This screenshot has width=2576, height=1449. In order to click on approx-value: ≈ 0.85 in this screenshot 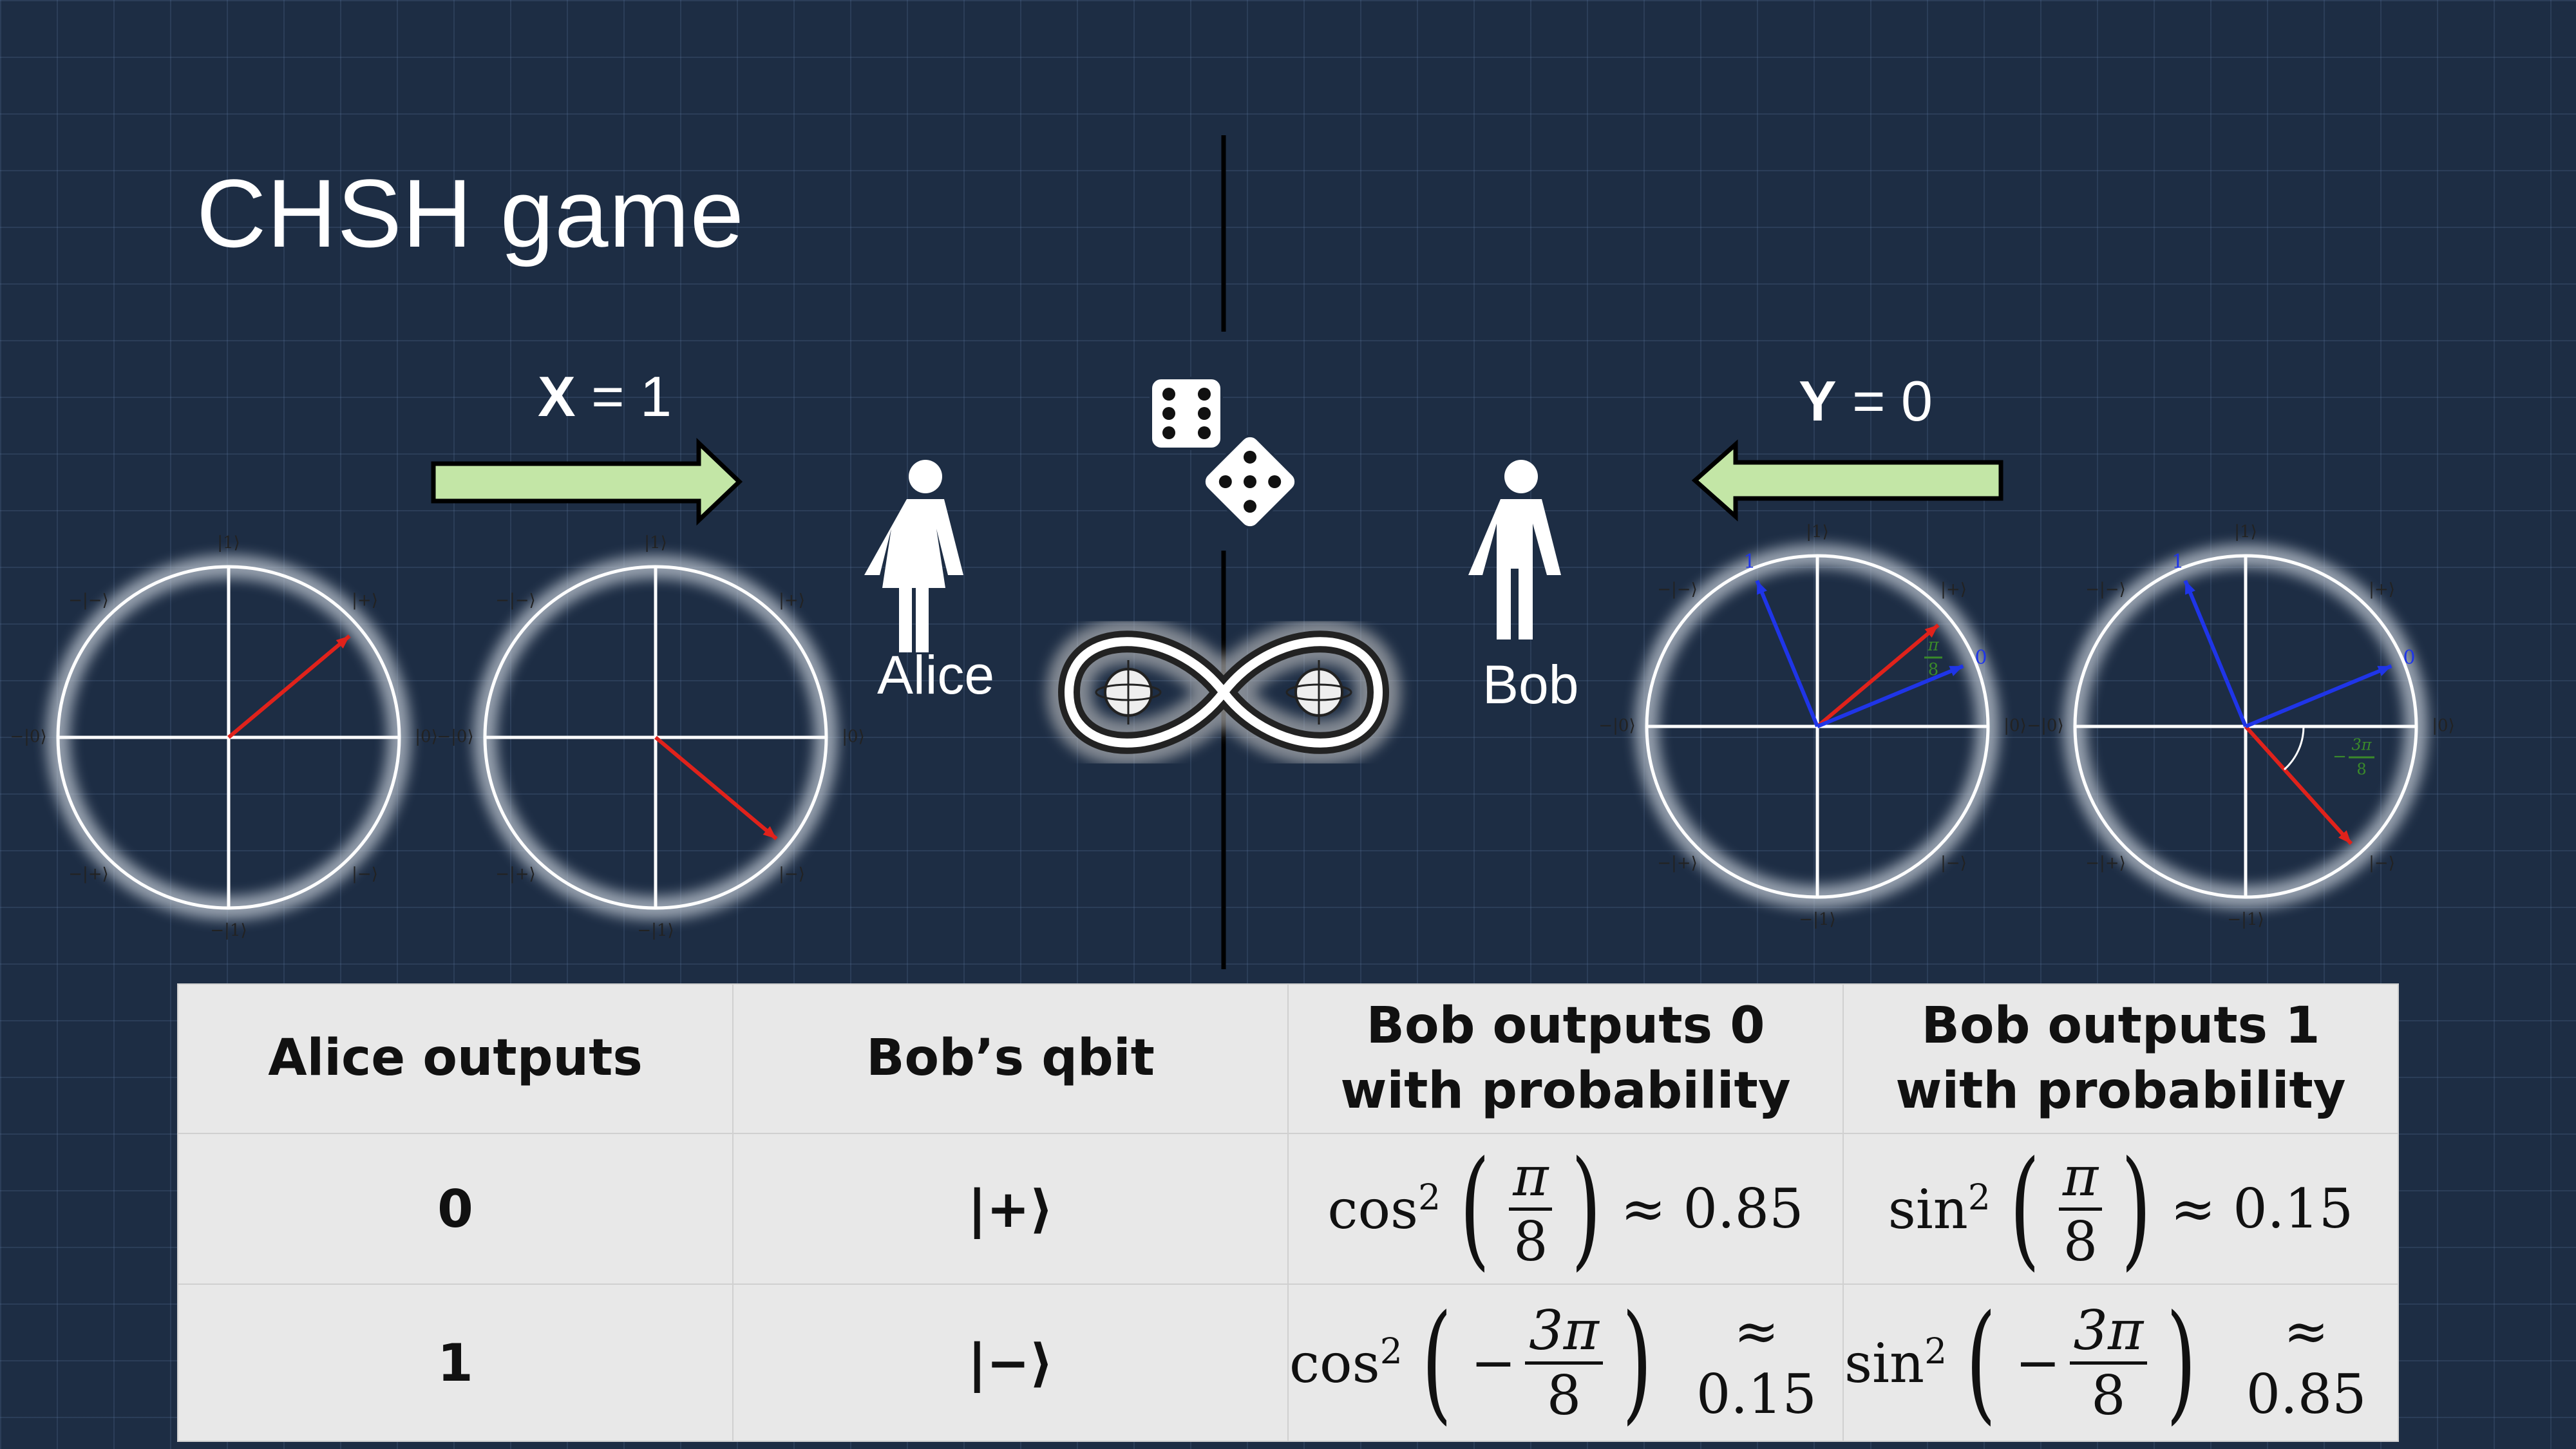, I will do `click(2306, 1363)`.